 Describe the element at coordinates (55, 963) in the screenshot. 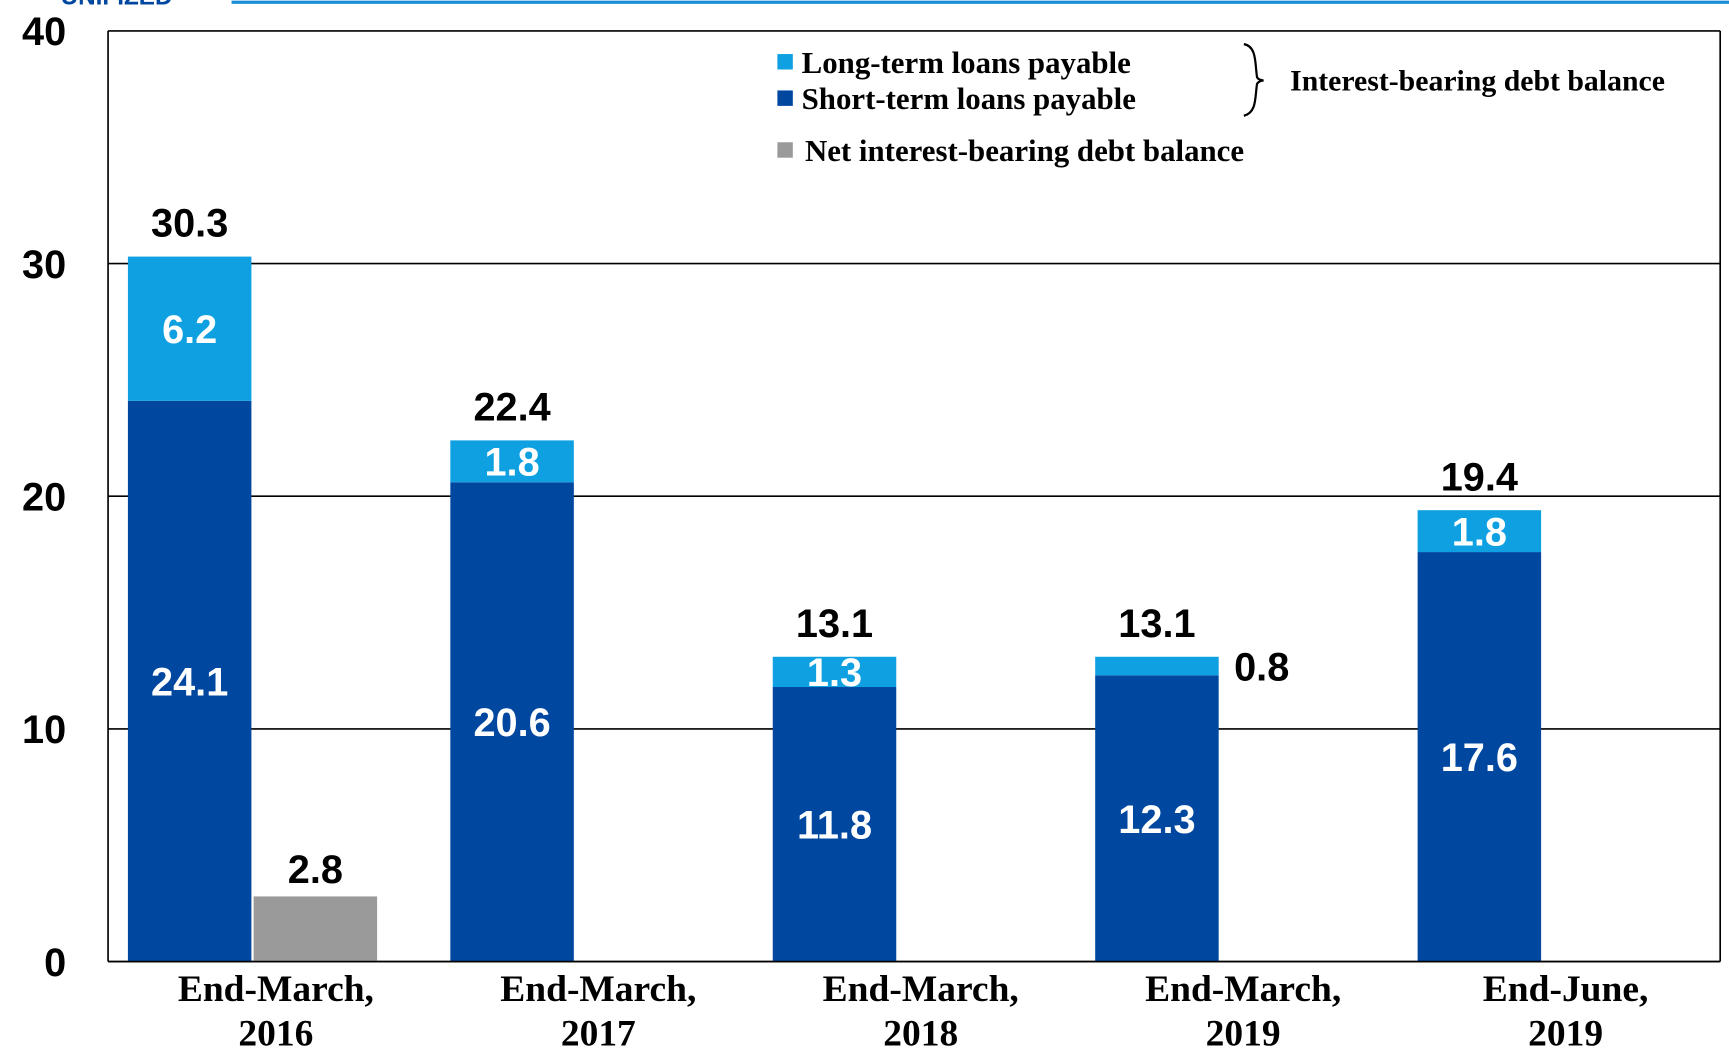

I see `y-tick-label: 0` at that location.